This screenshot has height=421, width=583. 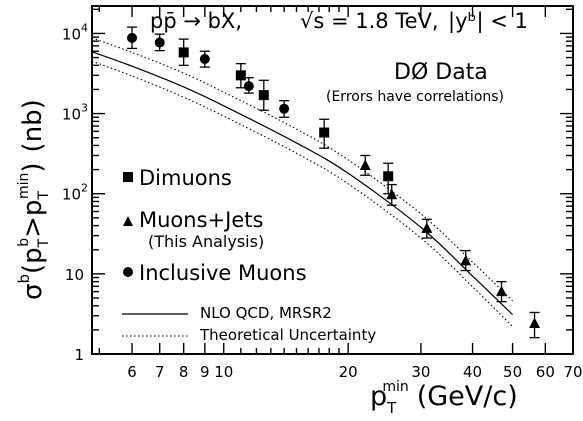 What do you see at coordinates (74, 275) in the screenshot?
I see `y-tick-label: 10` at bounding box center [74, 275].